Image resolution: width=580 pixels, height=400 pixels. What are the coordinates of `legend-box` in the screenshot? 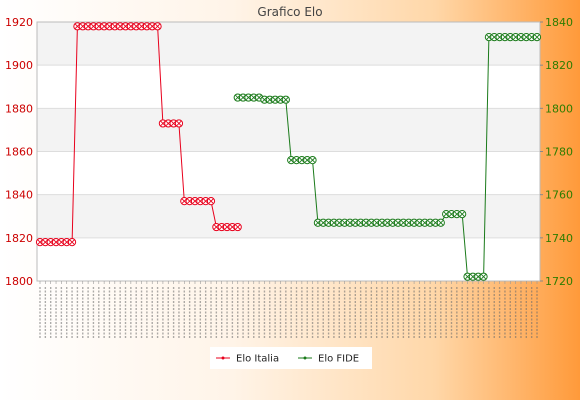 It's located at (291, 358).